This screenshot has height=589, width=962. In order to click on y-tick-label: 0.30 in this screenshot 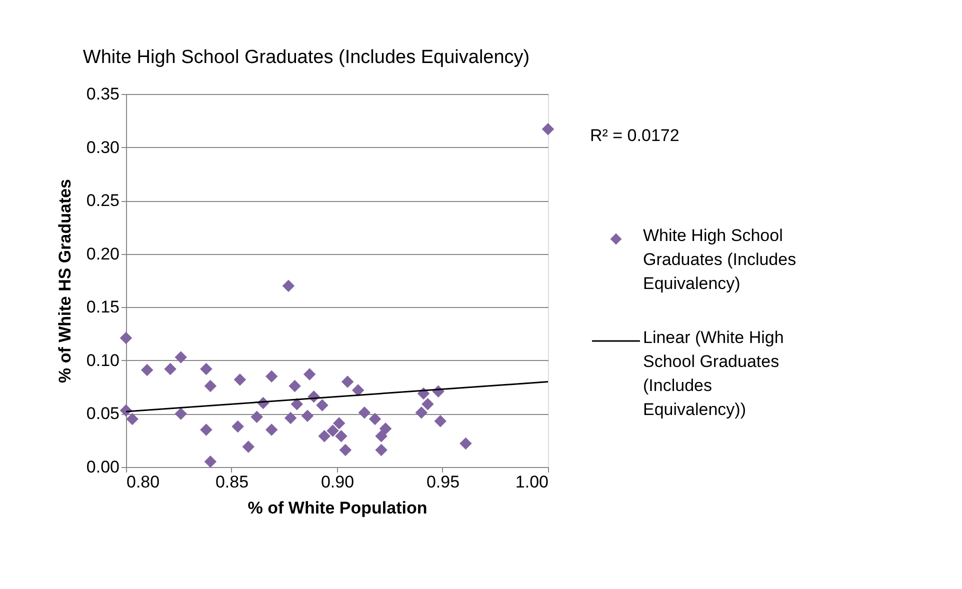, I will do `click(103, 147)`.